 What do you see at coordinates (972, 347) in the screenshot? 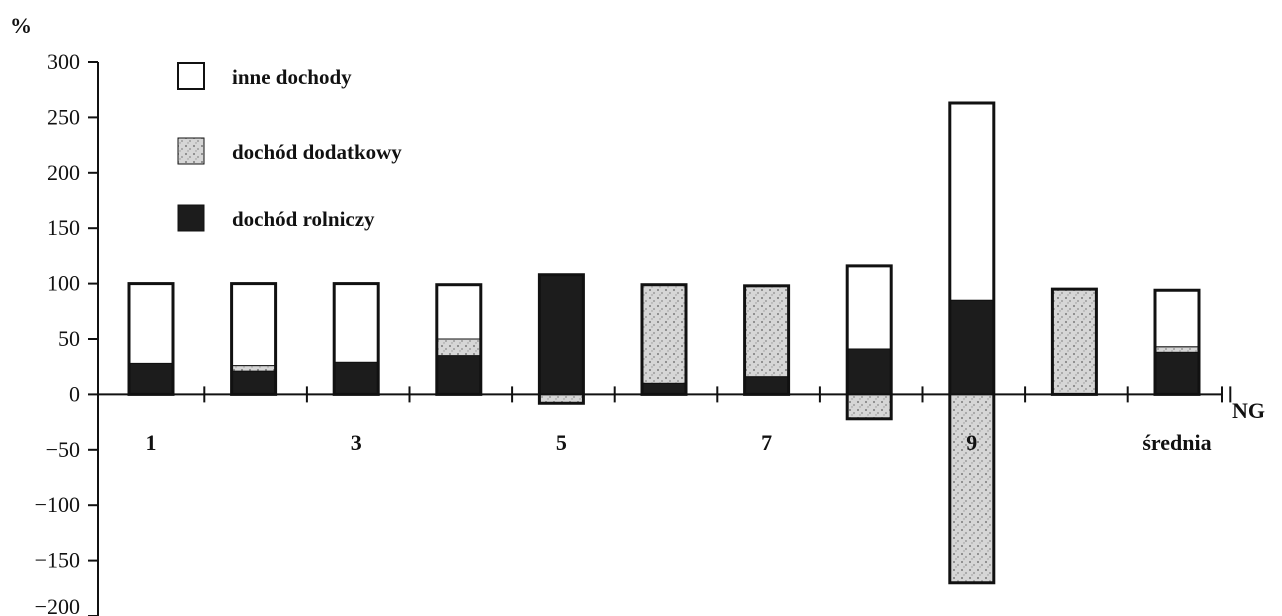
I see `bar-segment-9-dochód-rolniczy` at bounding box center [972, 347].